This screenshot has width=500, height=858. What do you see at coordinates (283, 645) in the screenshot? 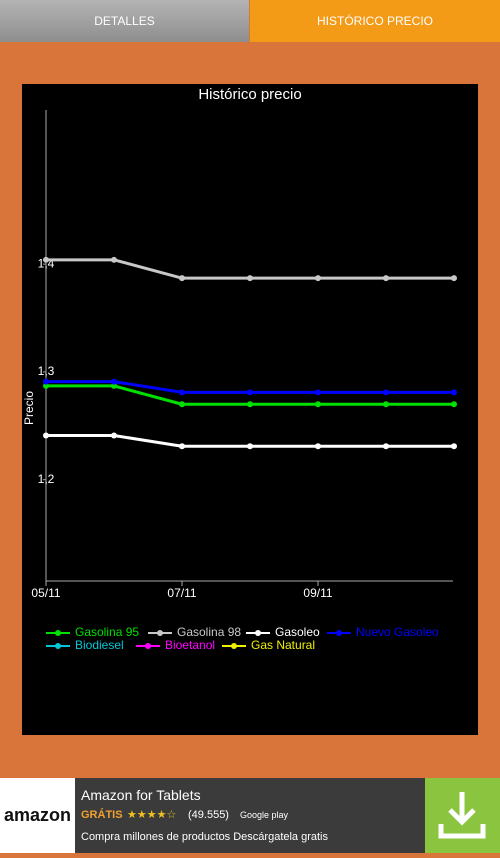
I see `legend-label: Gas Natural` at bounding box center [283, 645].